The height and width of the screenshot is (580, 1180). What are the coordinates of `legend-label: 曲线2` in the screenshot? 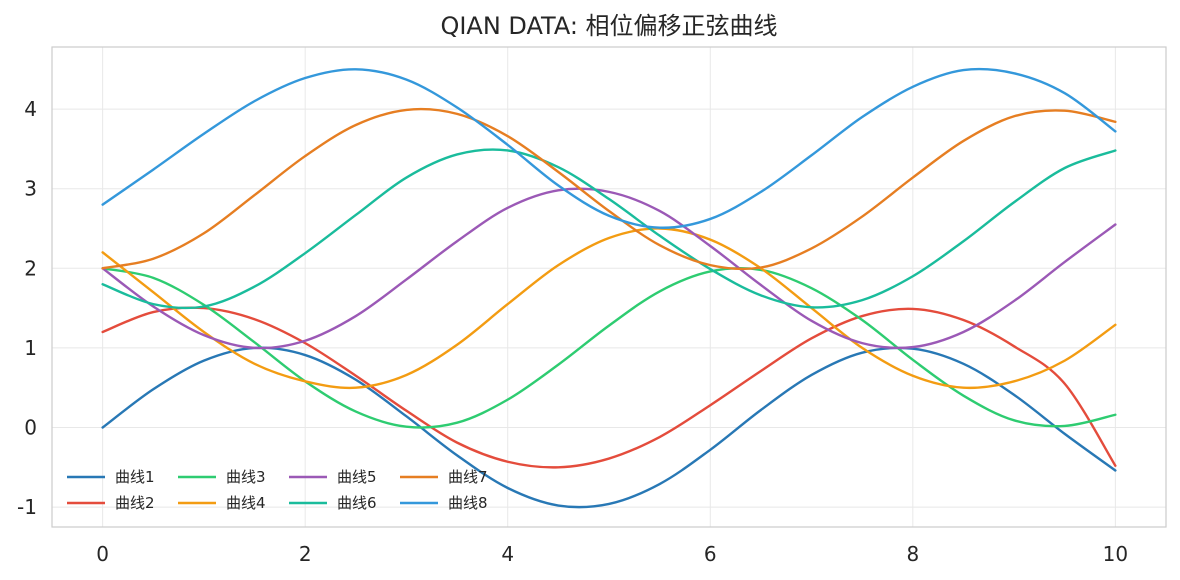 It's located at (135, 503).